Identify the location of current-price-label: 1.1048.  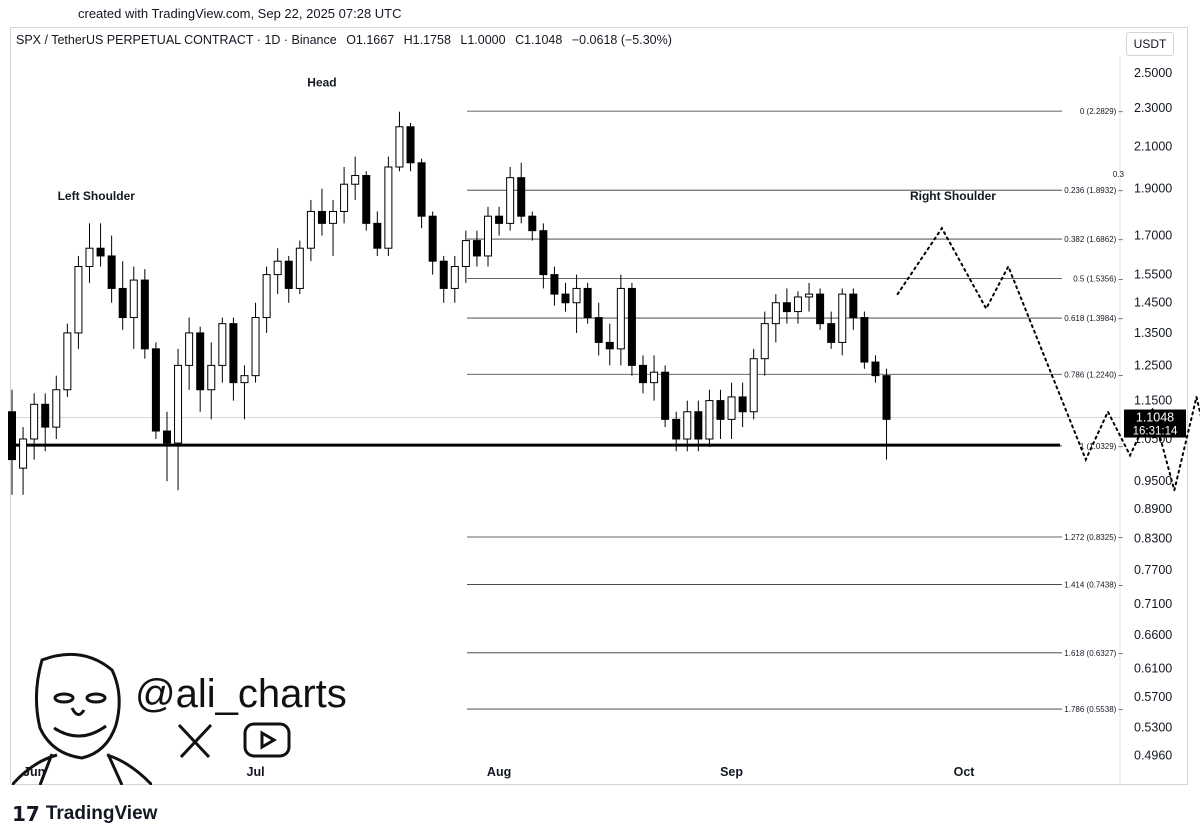
(1155, 418).